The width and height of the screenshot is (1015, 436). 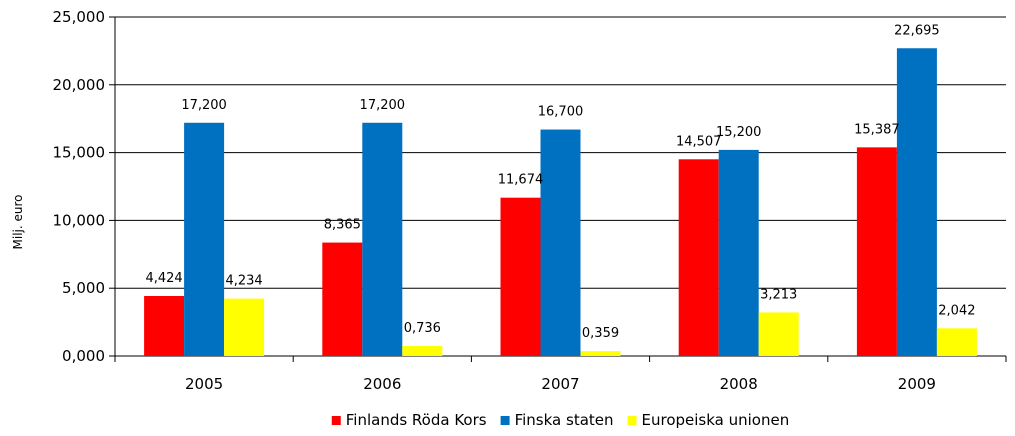 What do you see at coordinates (917, 384) in the screenshot?
I see `x-tick-label: 2009` at bounding box center [917, 384].